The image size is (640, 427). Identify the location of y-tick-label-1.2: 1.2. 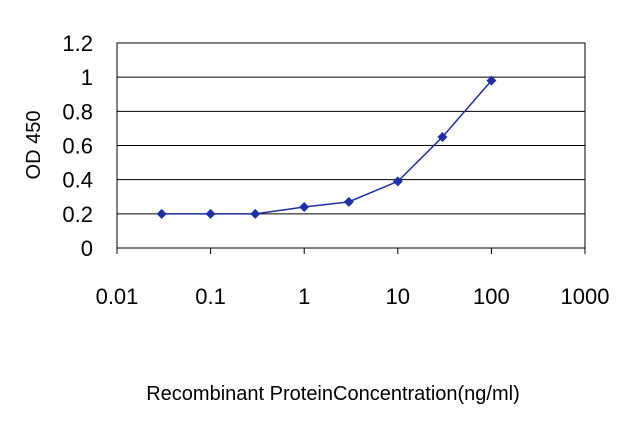
(77, 43).